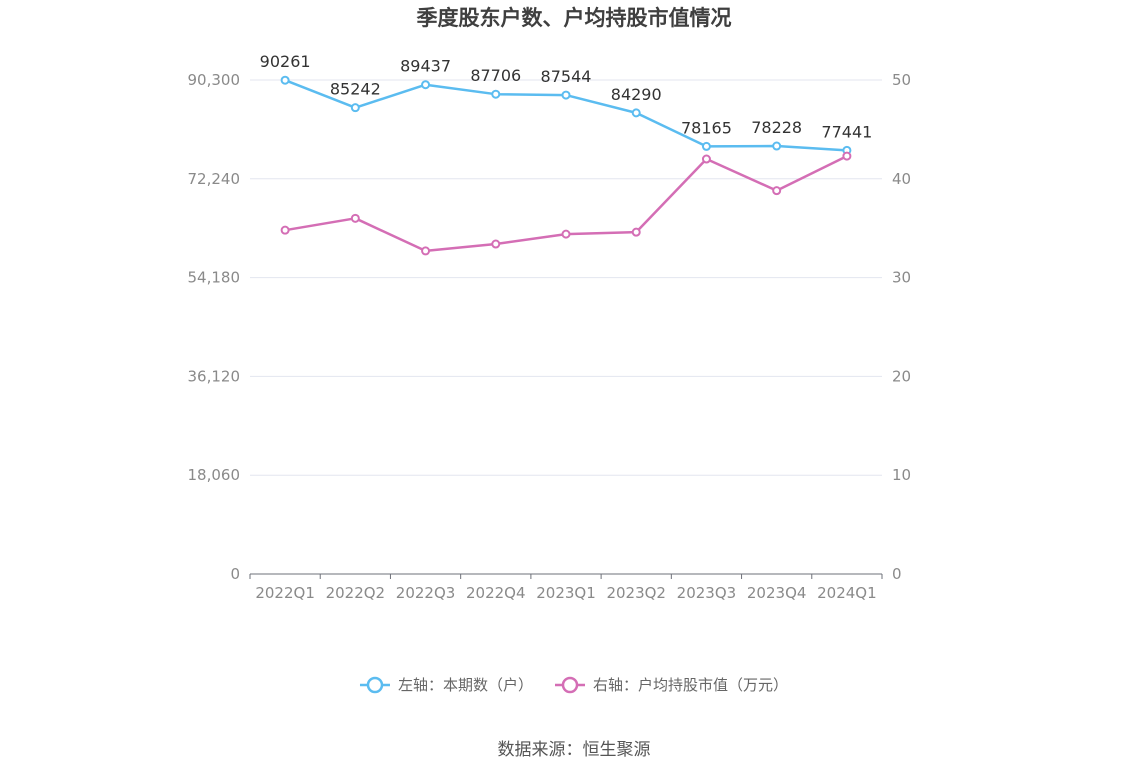 The height and width of the screenshot is (776, 1148). What do you see at coordinates (285, 593) in the screenshot?
I see `x-axis-tick-label: 2022Q1` at bounding box center [285, 593].